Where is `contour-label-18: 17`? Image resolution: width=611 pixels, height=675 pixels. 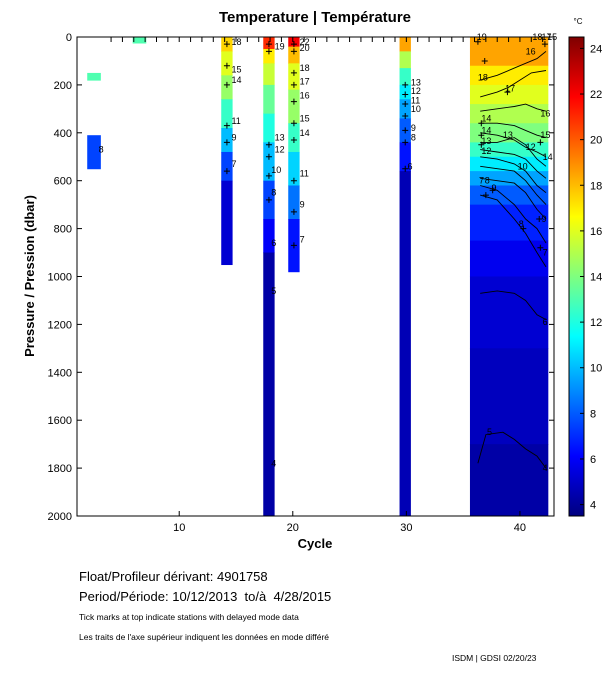 contour-label-18: 17 is located at coordinates (305, 81).